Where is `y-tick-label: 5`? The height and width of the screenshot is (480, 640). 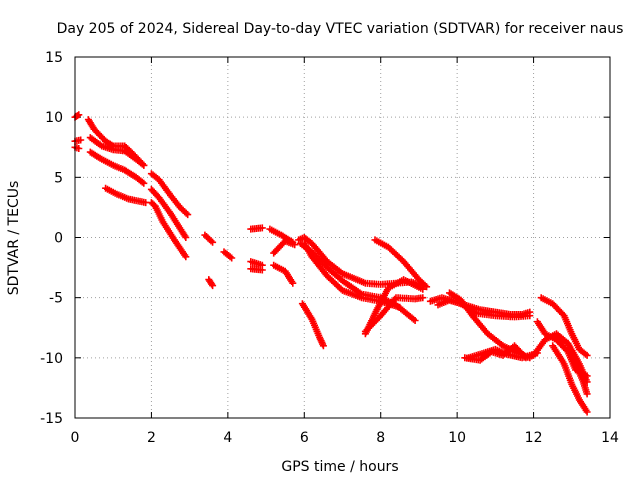 y-tick-label: 5 is located at coordinates (58, 178).